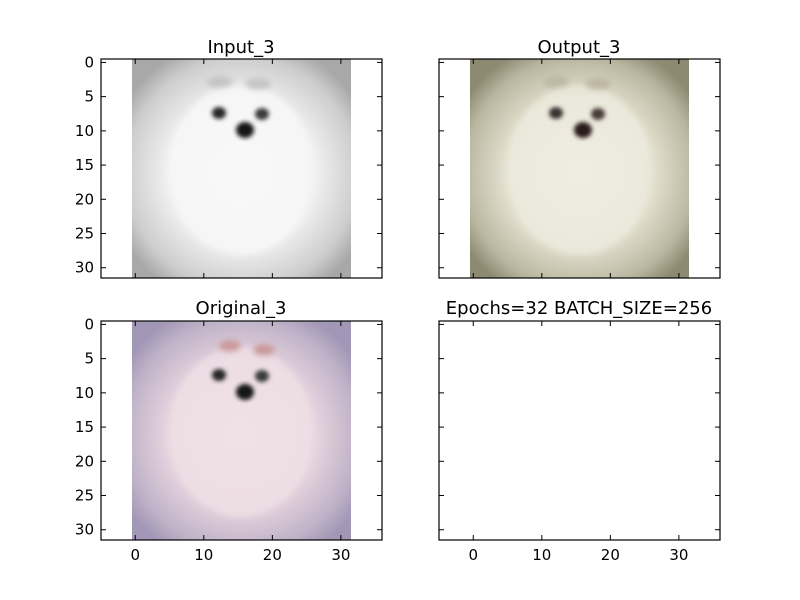 The image size is (800, 600). Describe the element at coordinates (241, 308) in the screenshot. I see `subplot-title: Original_3` at that location.